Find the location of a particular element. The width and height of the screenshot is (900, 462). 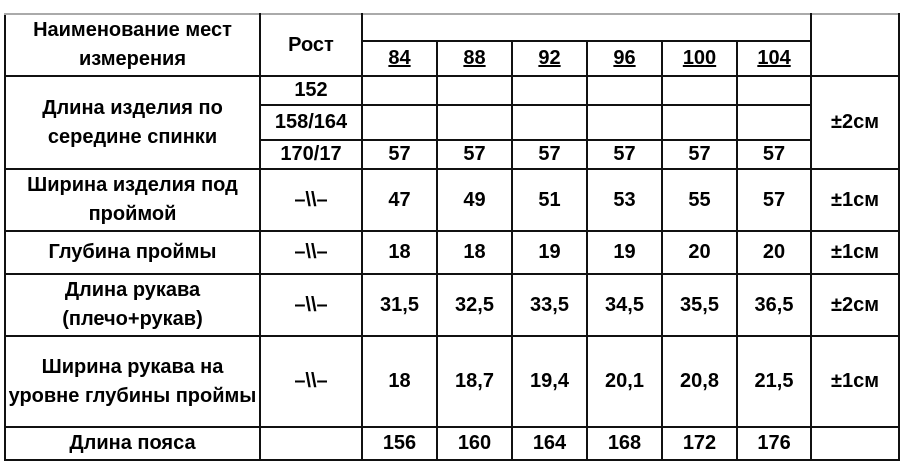

table-row: 158/164 is located at coordinates (452, 122).